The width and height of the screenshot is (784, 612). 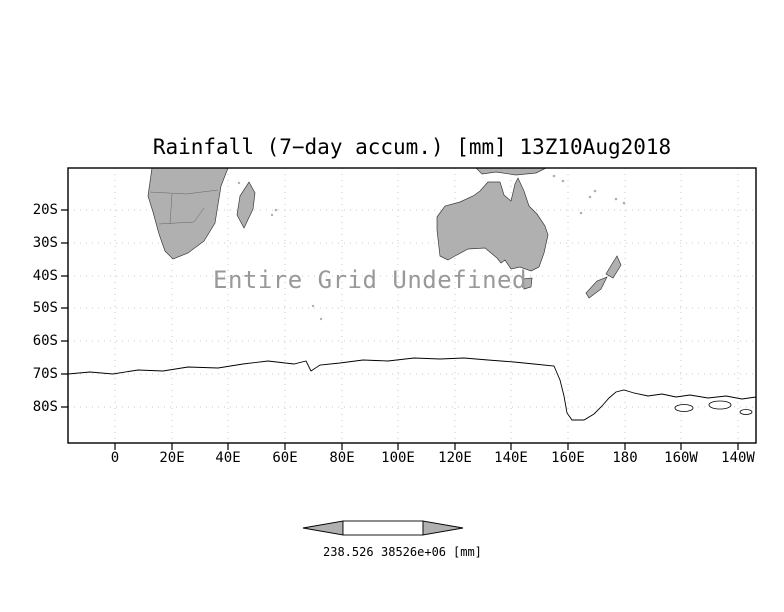 I want to click on australia-landmass, so click(x=492, y=224).